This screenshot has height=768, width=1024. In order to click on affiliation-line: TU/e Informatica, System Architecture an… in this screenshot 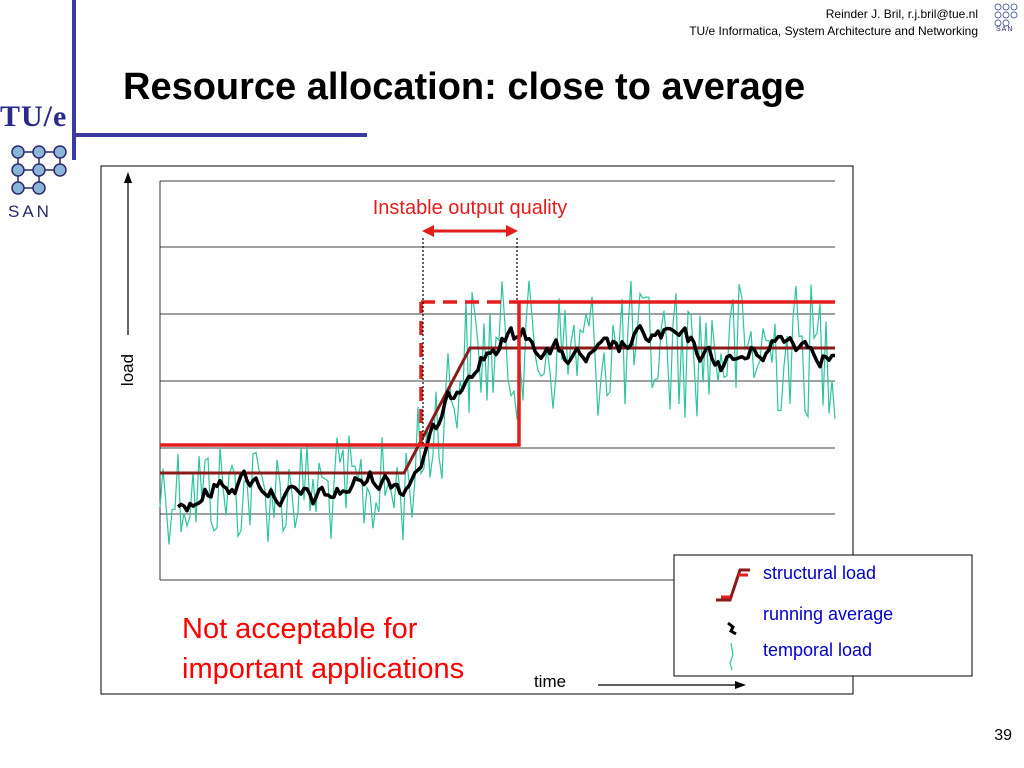, I will do `click(833, 31)`.